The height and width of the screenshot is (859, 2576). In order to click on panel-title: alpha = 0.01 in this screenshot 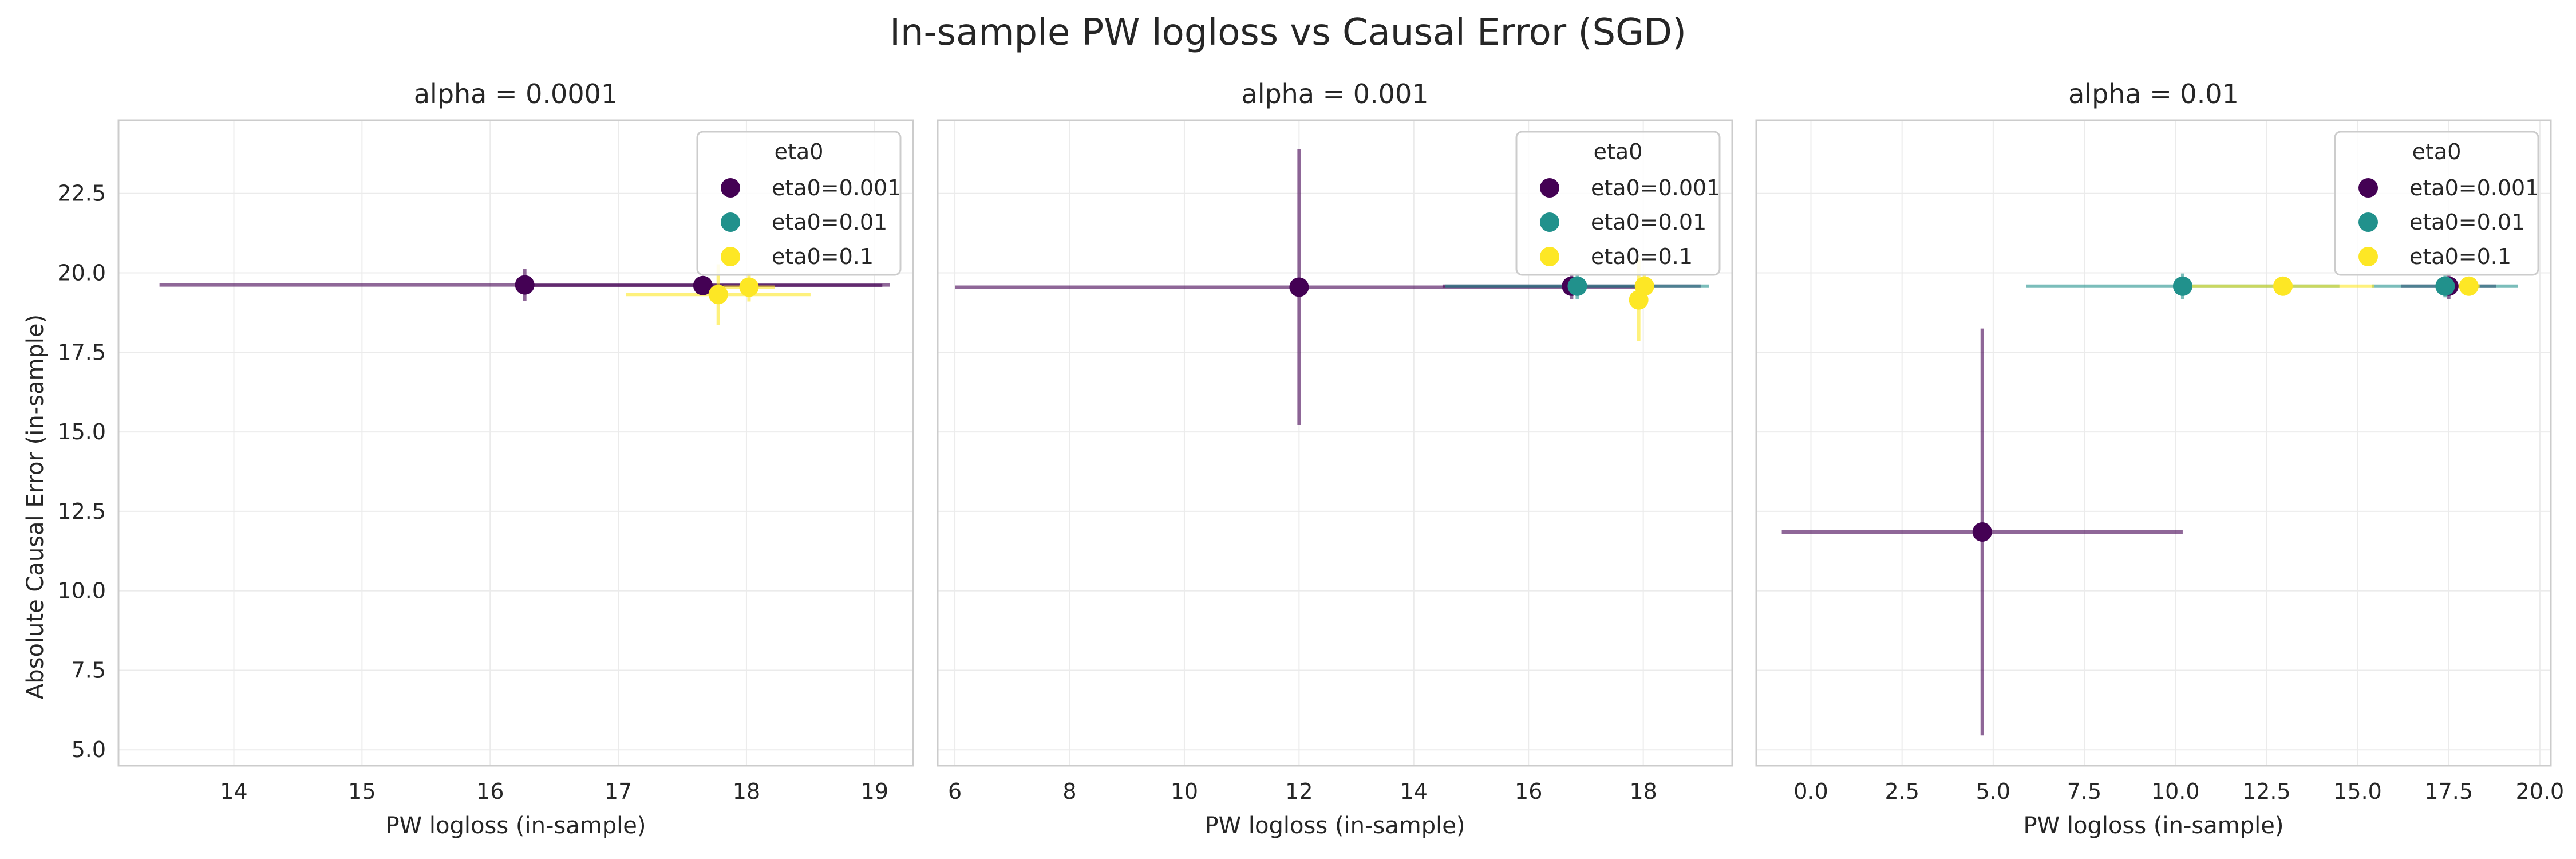, I will do `click(2153, 93)`.